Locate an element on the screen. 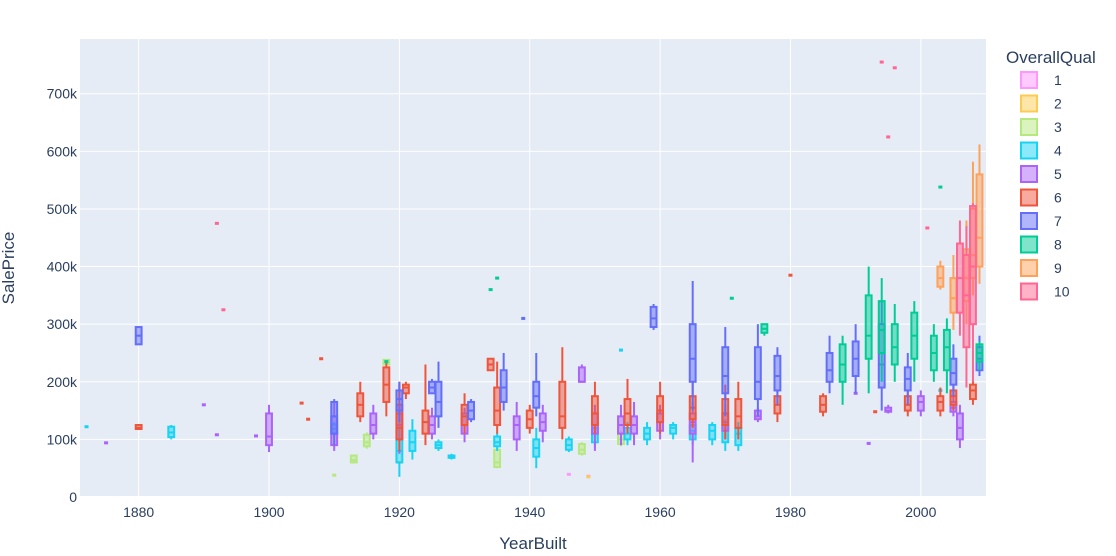 This screenshot has width=1116, height=556. legend-item-1: 1 is located at coordinates (1041, 80).